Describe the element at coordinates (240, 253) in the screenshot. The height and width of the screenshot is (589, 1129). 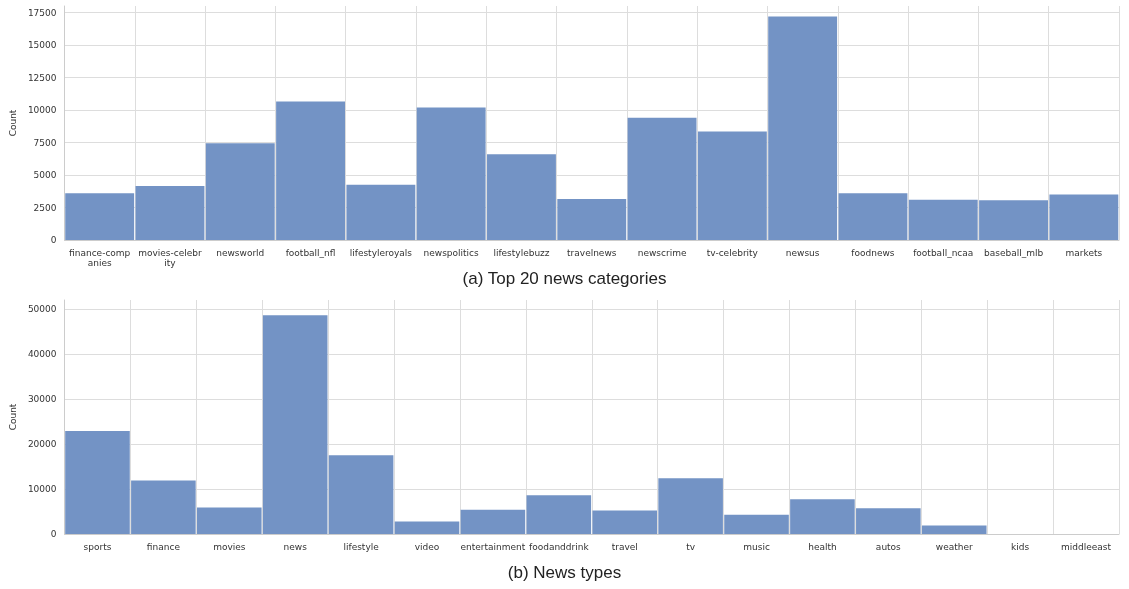
I see `x-tick-label: newsworld` at that location.